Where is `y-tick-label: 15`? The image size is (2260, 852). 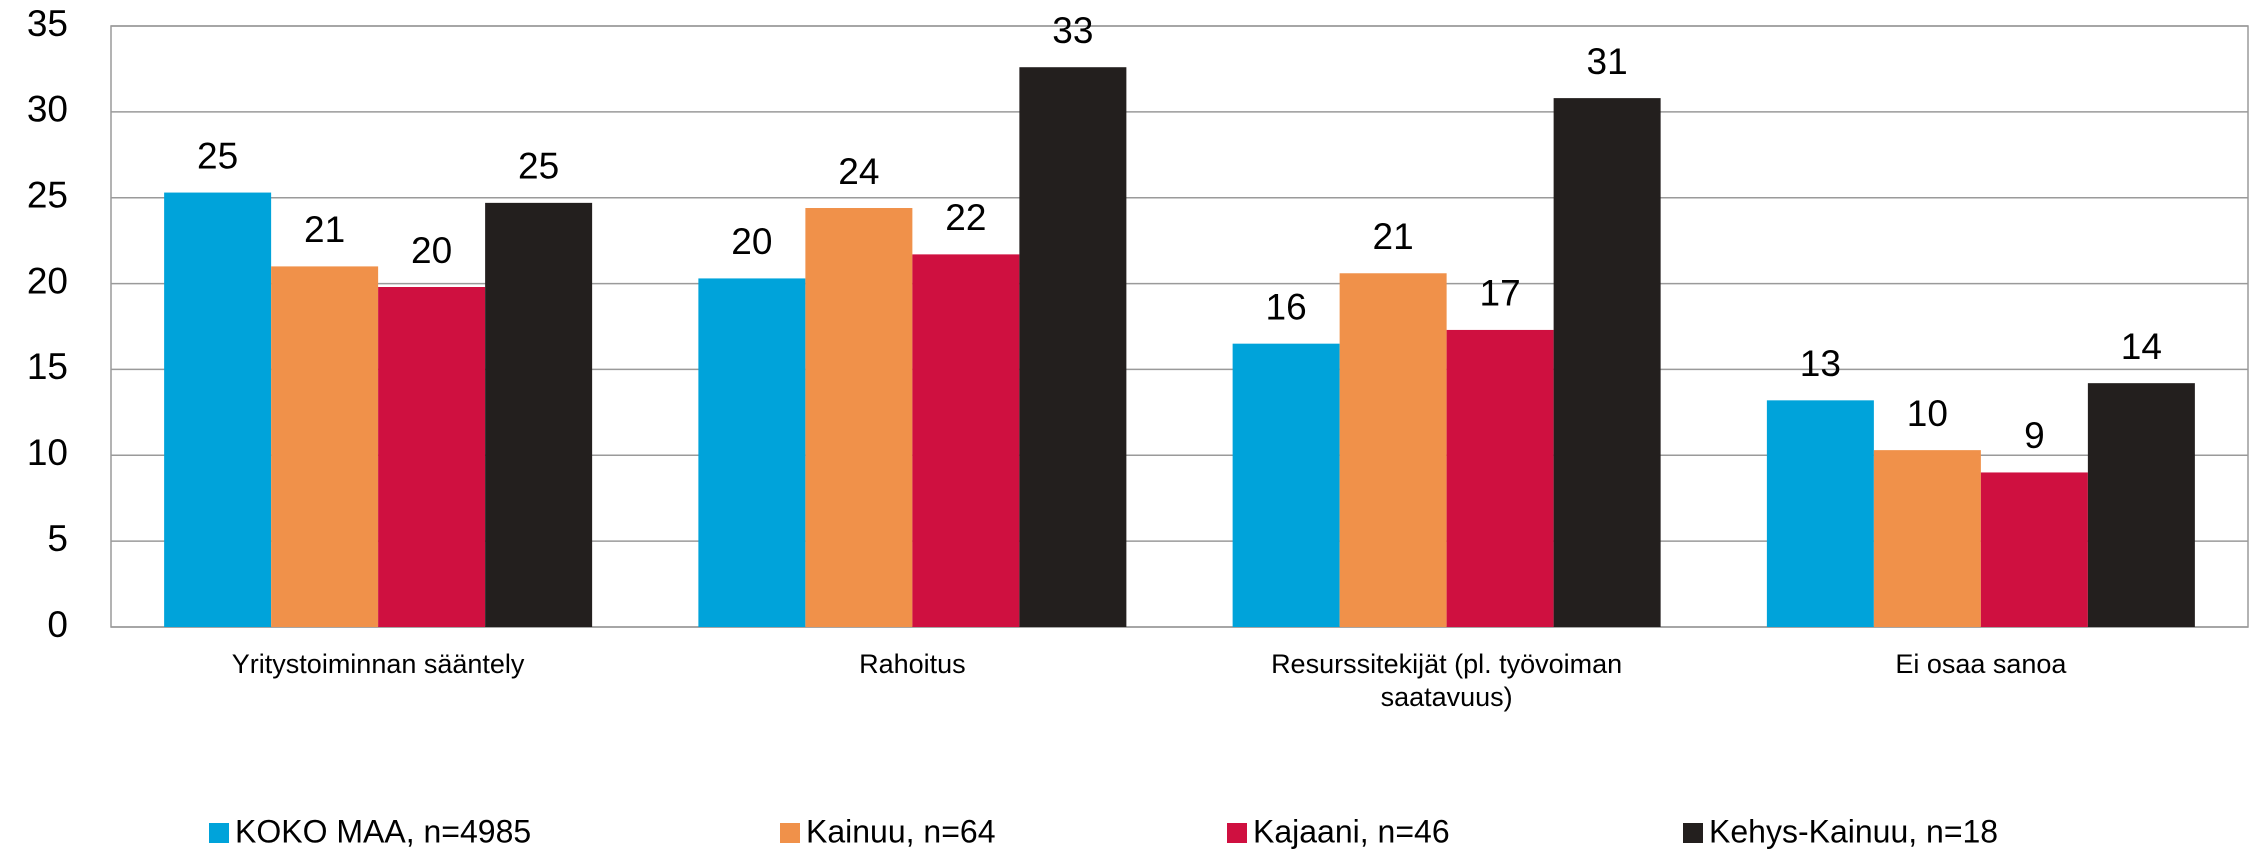
y-tick-label: 15 is located at coordinates (47, 366).